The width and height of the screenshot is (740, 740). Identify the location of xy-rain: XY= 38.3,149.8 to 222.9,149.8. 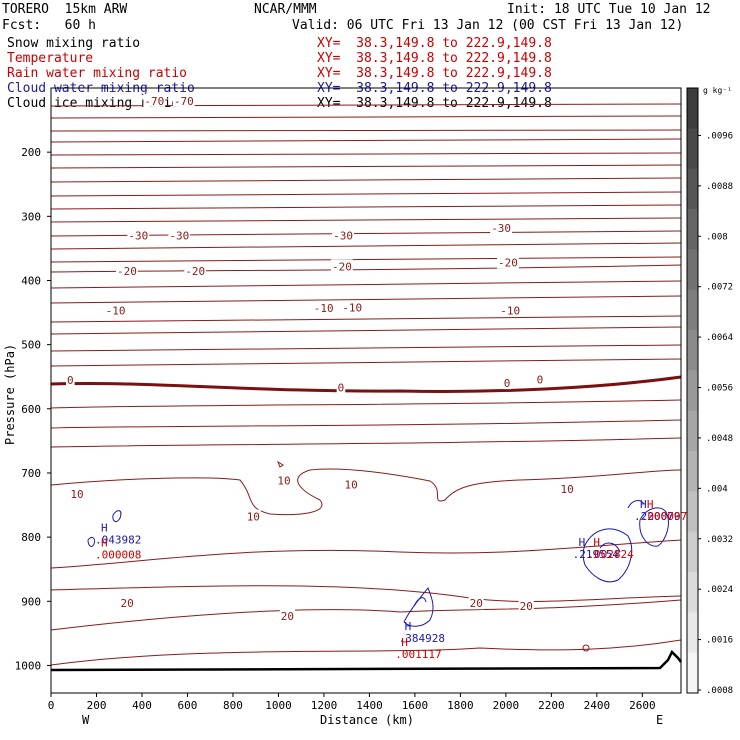
(434, 73).